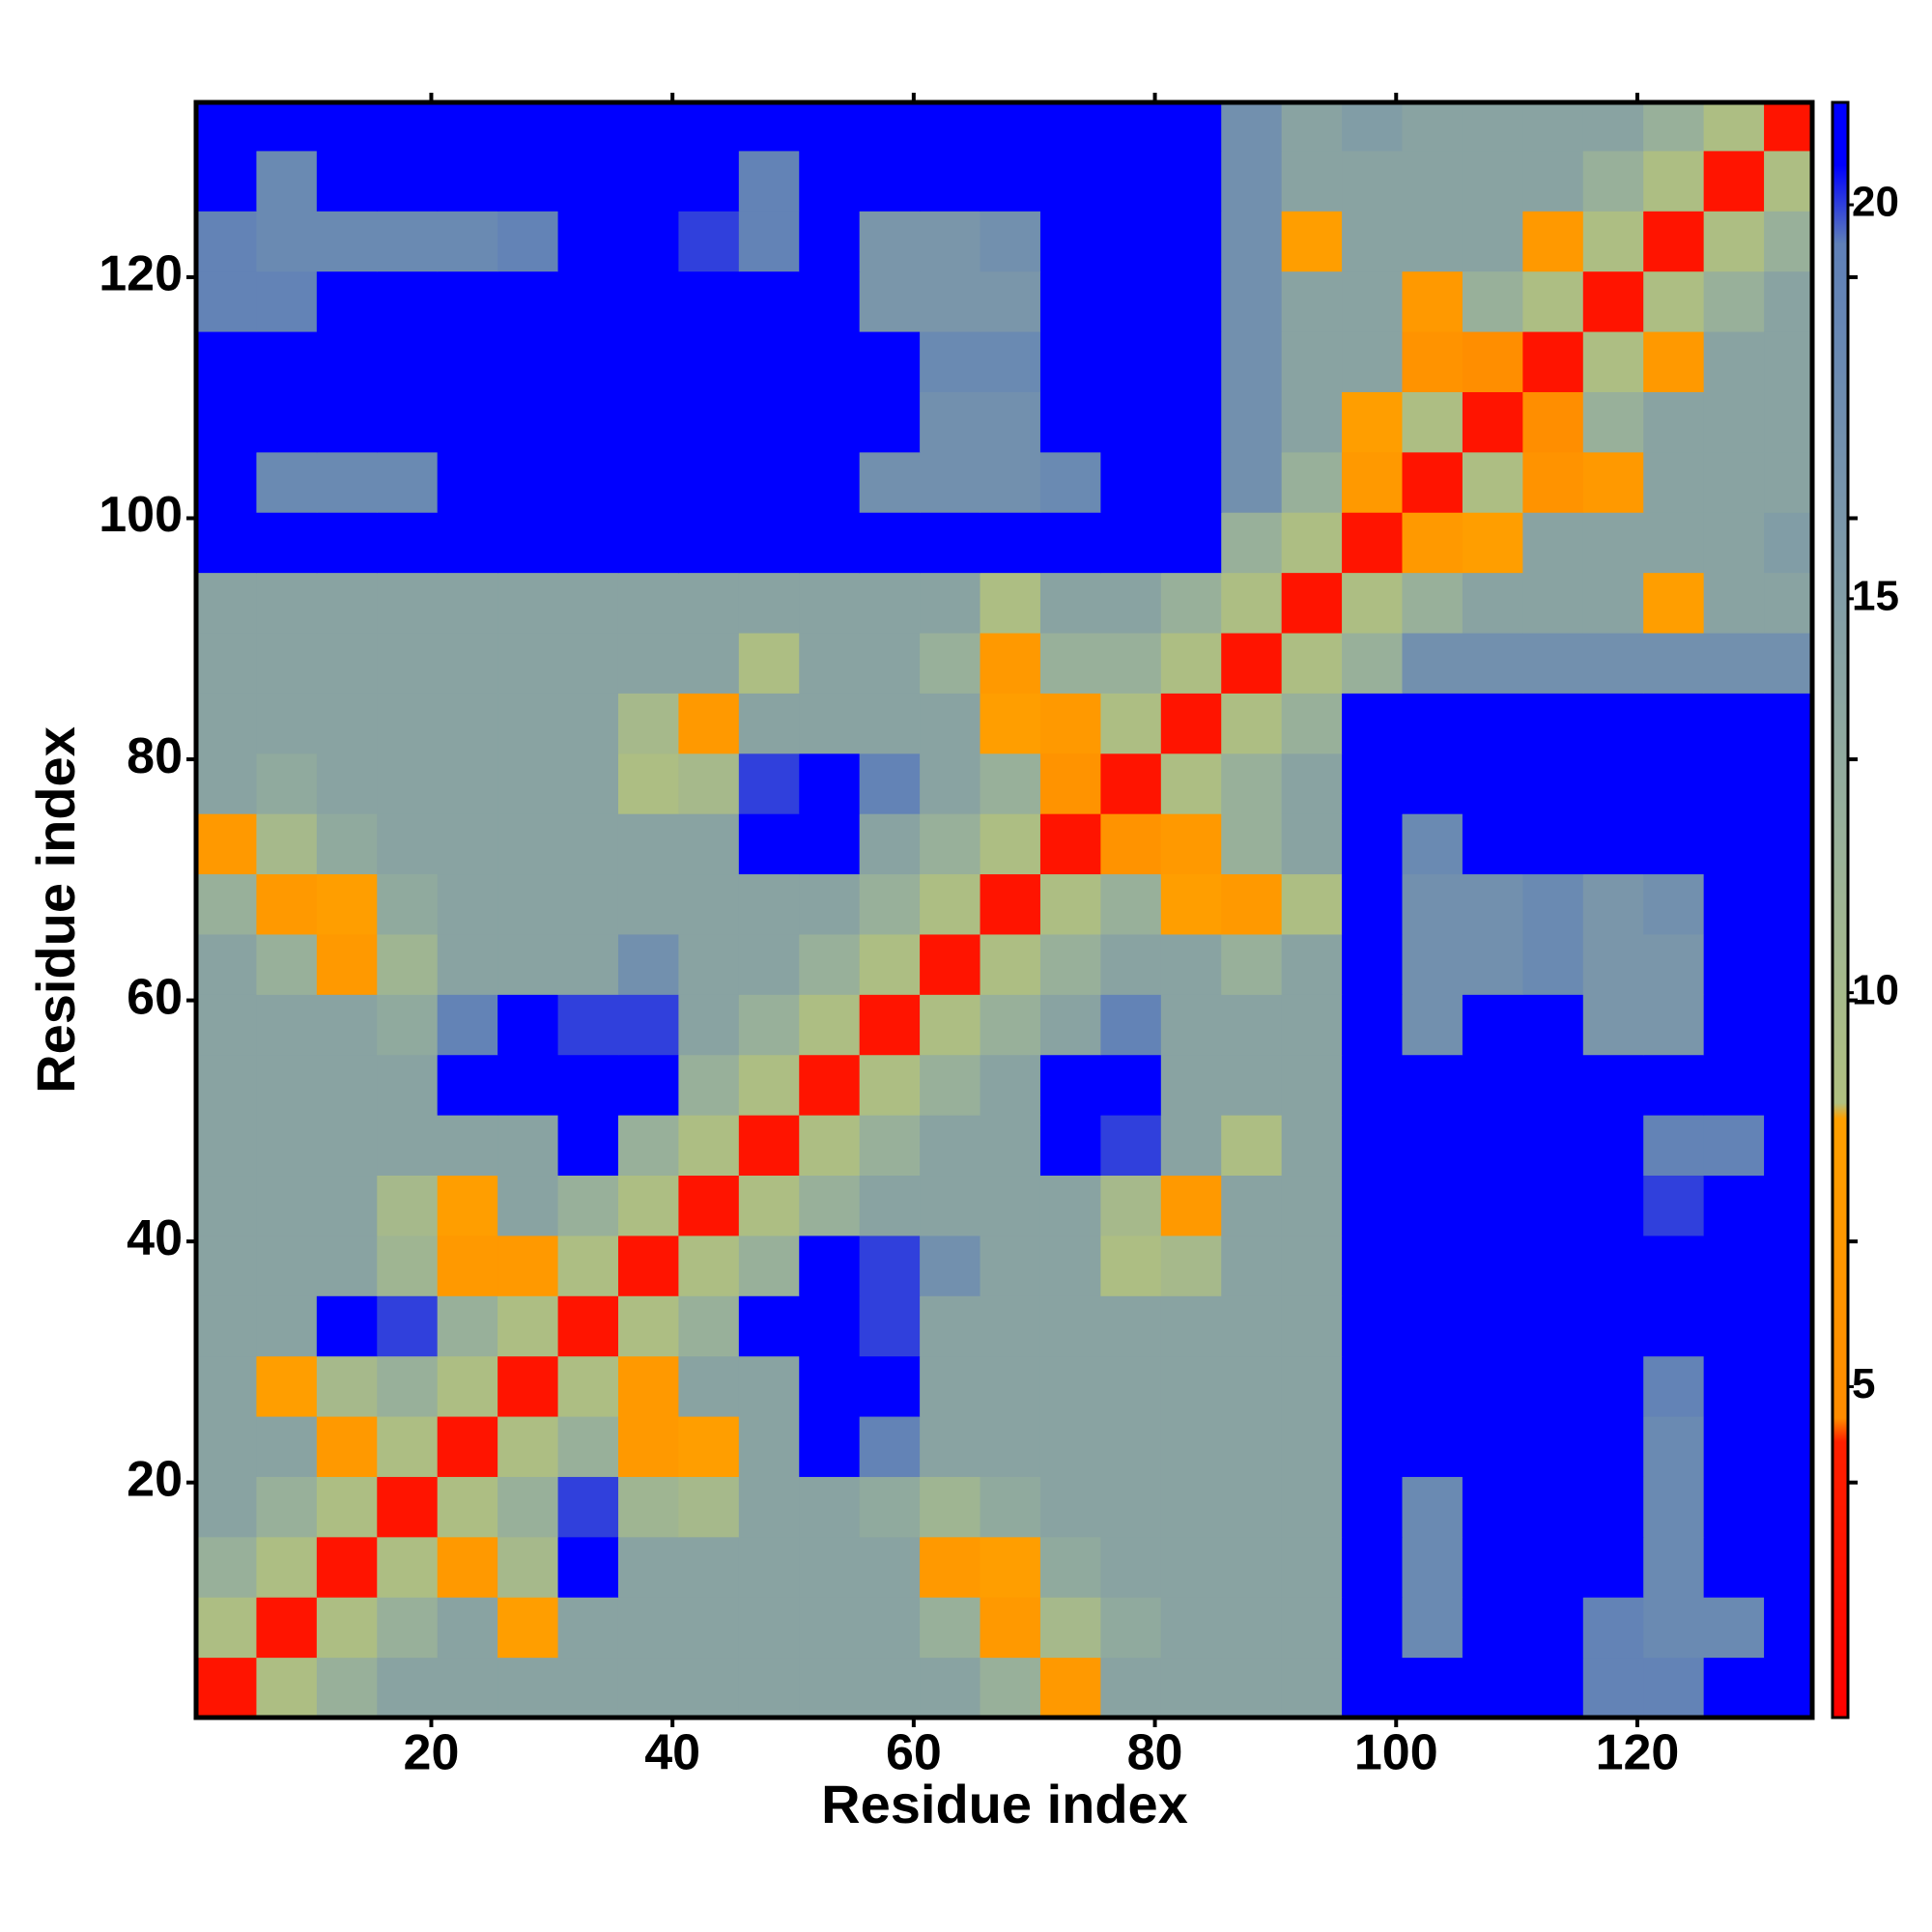  Describe the element at coordinates (1840, 909) in the screenshot. I see `colorbar-fill` at that location.